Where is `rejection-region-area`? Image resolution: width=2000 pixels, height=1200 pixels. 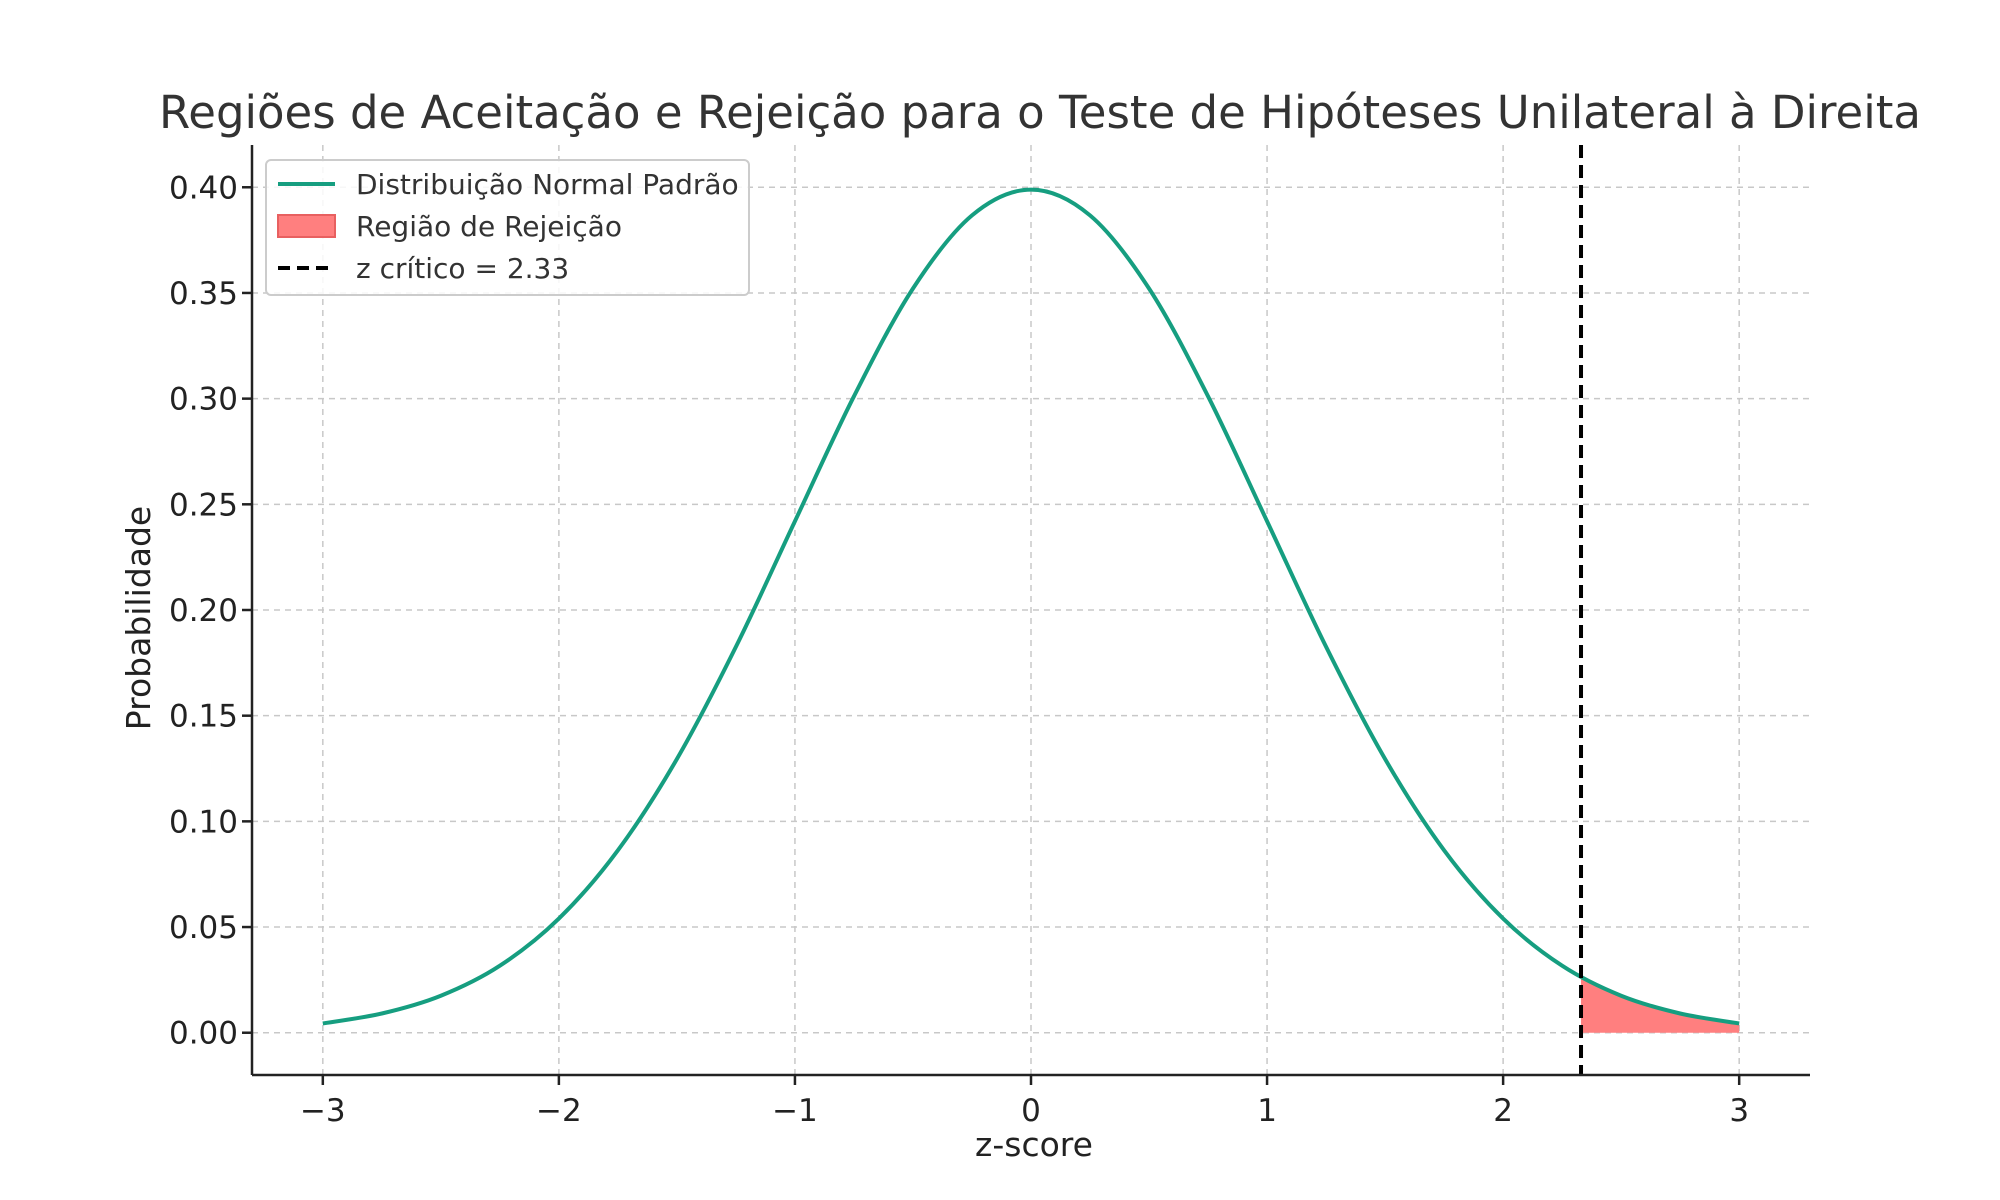
rejection-region-area is located at coordinates (1660, 1004).